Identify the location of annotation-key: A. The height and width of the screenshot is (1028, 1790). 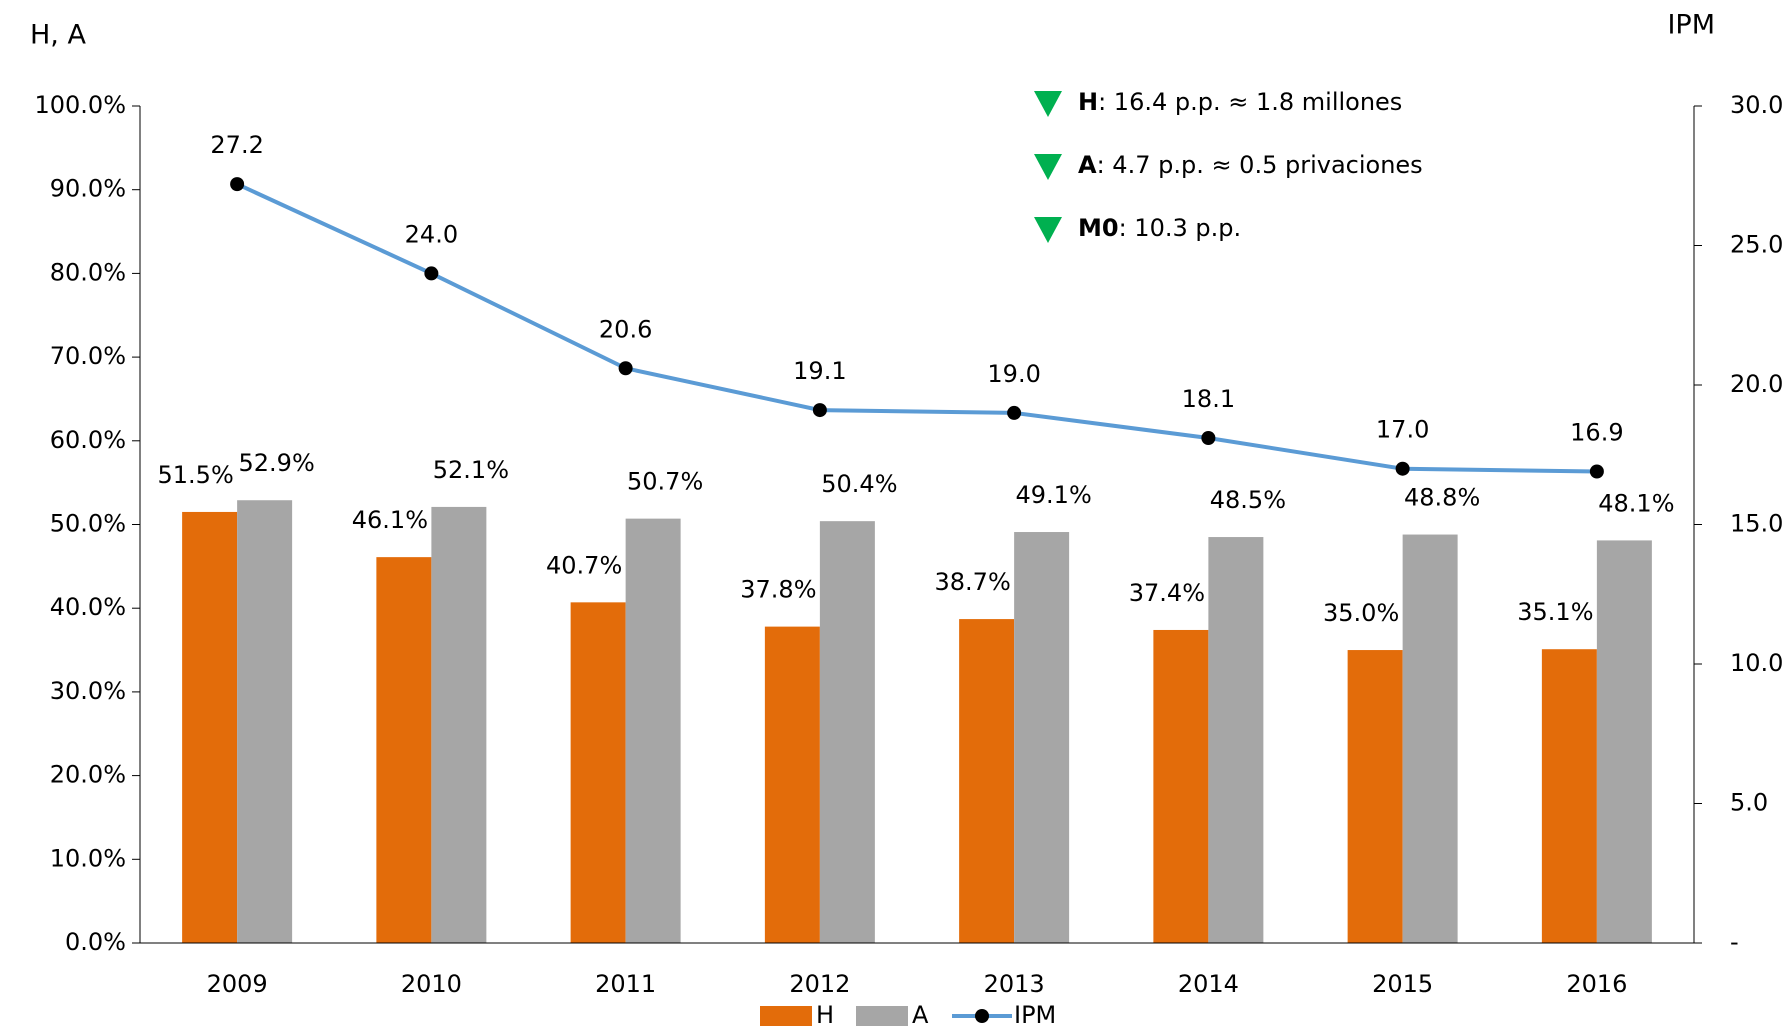
(1087, 165).